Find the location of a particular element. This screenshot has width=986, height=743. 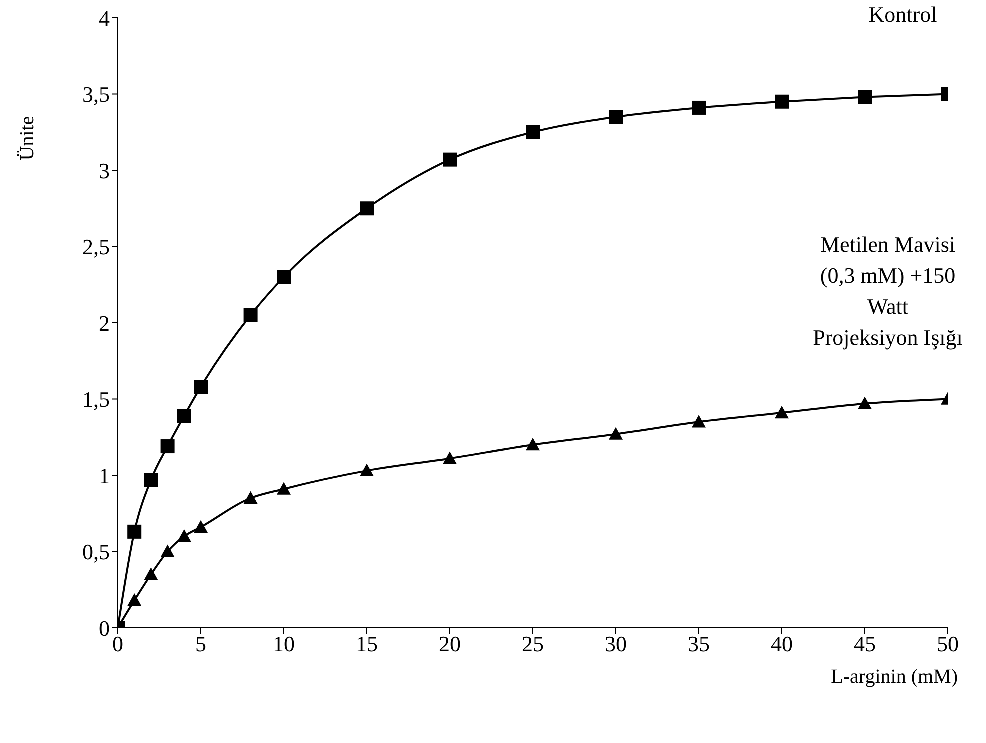

text: Metilen Mavisi (0,3 mM) +150 Watt Projeksiyon Işığı is located at coordinates (888, 291).